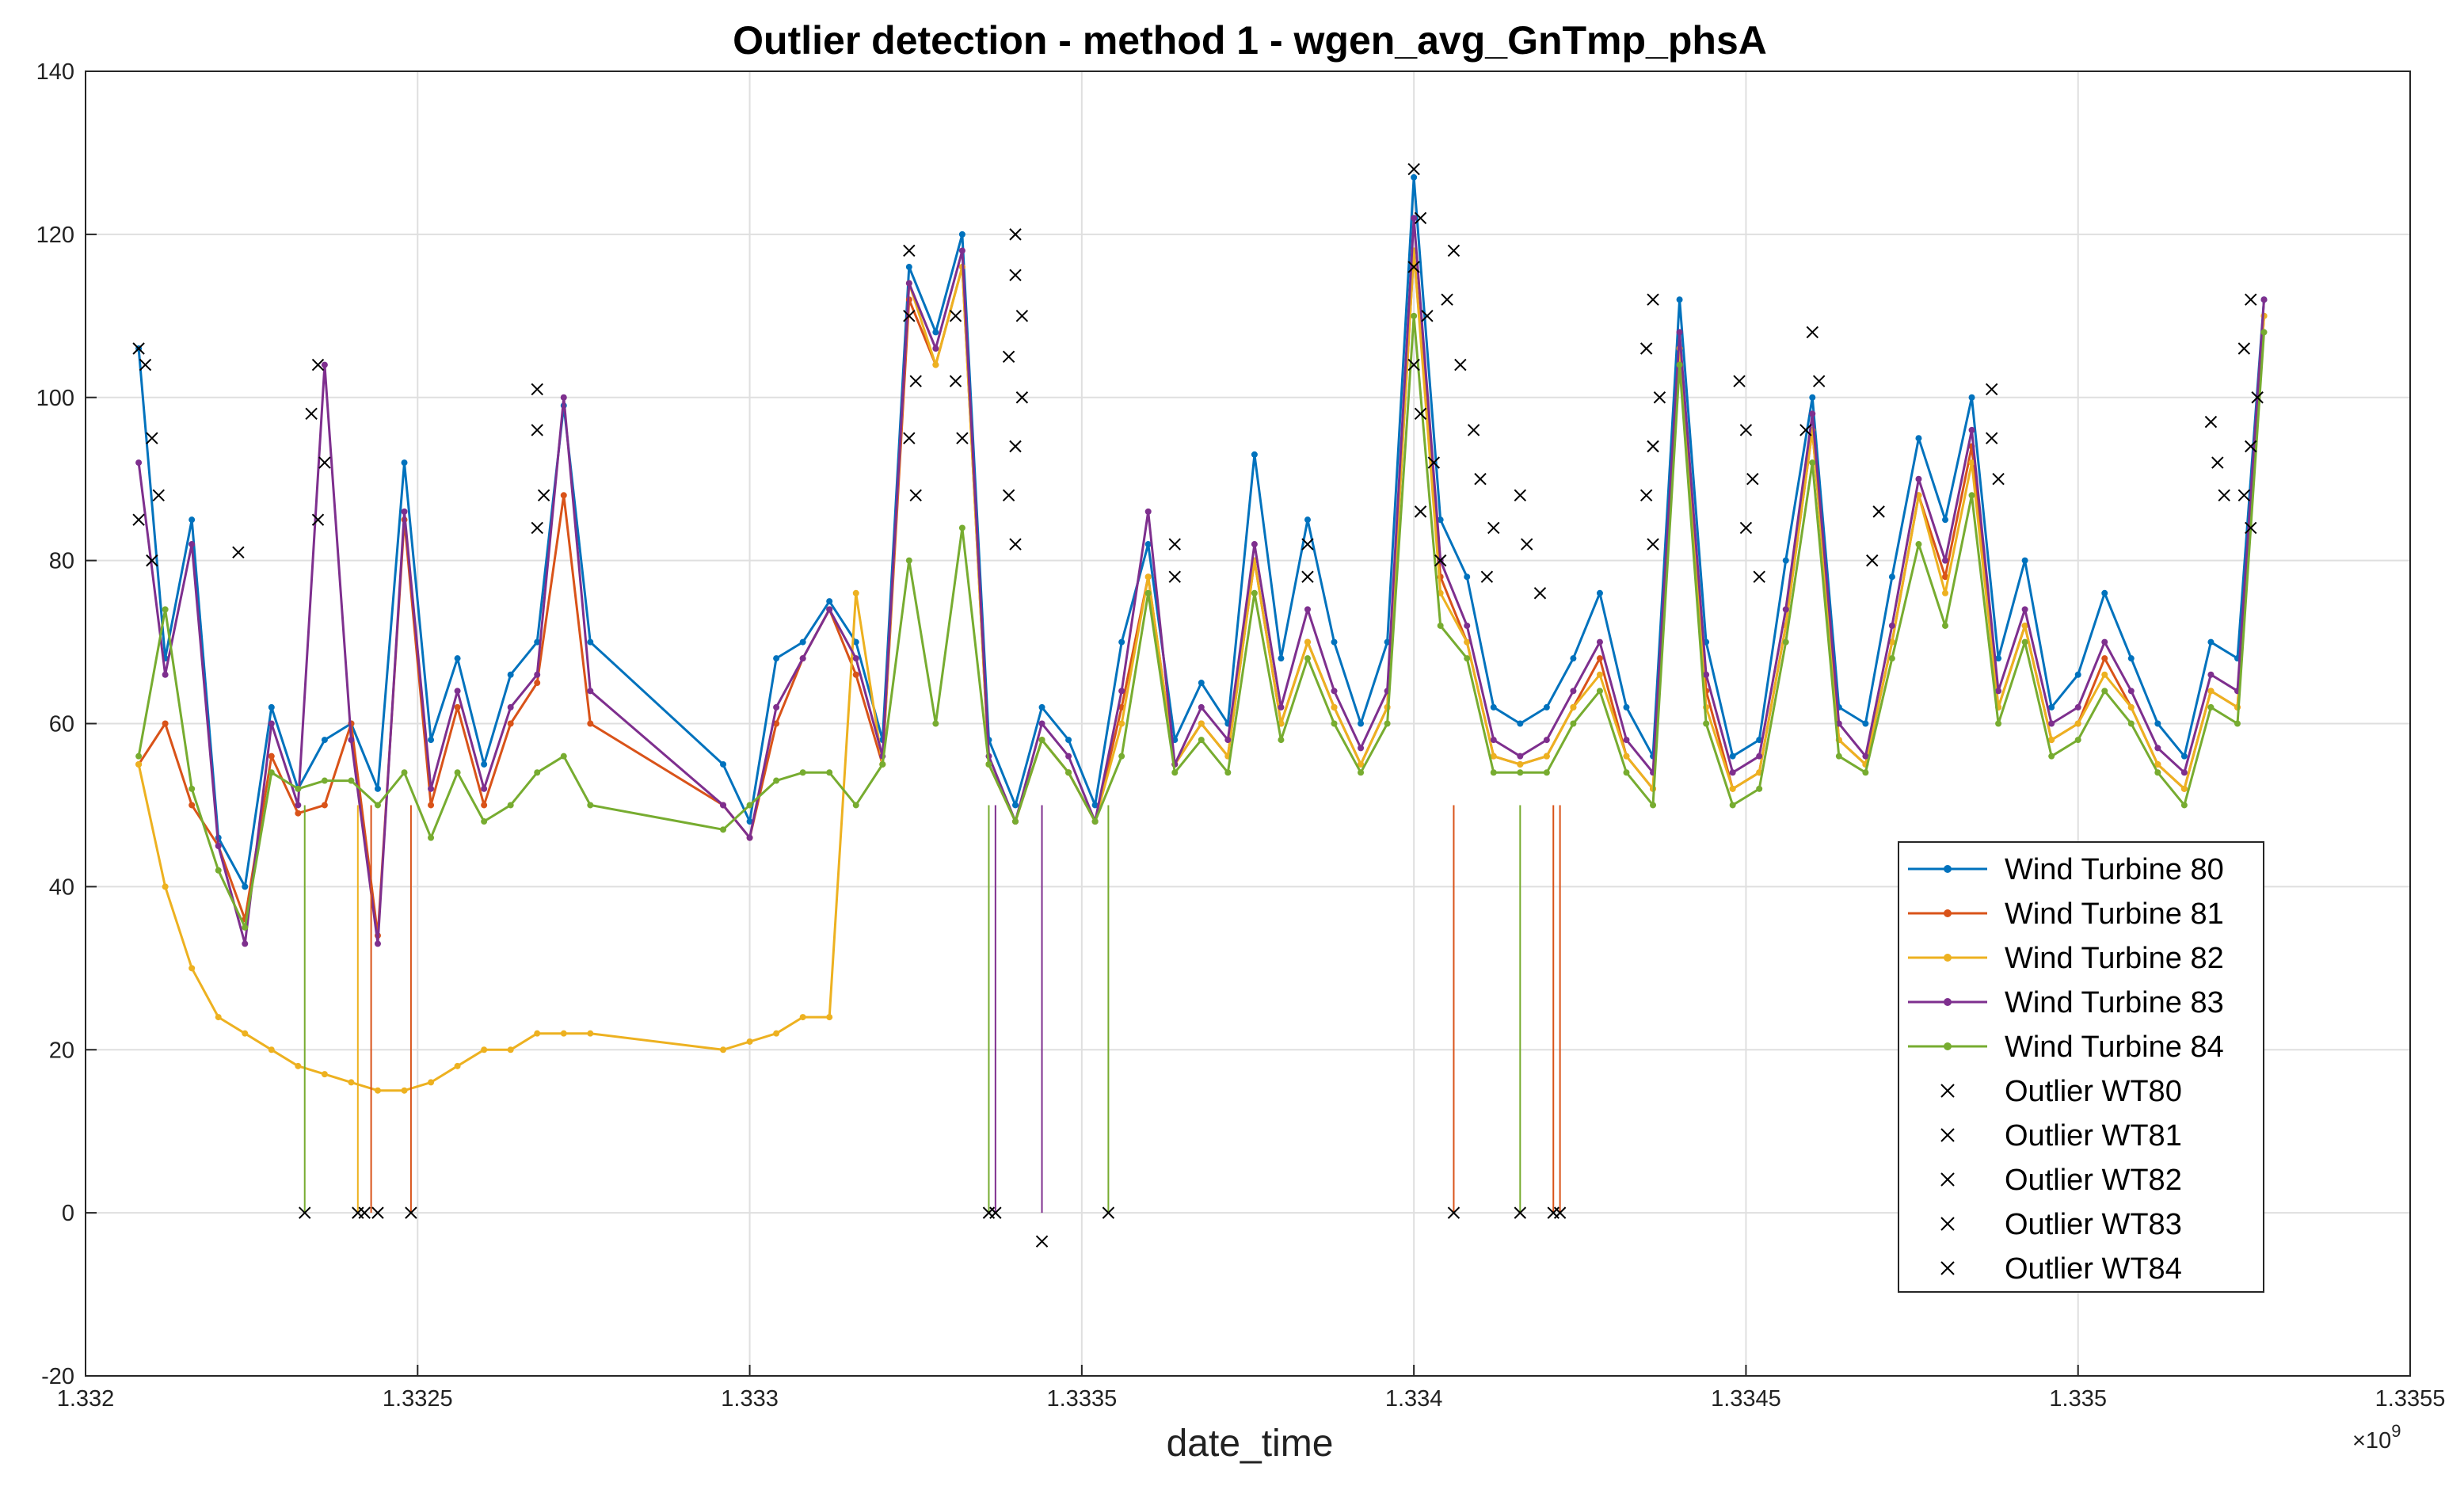  What do you see at coordinates (2061, 1136) in the screenshot?
I see `legend-item-outlier-wt81: Outlier WT81` at bounding box center [2061, 1136].